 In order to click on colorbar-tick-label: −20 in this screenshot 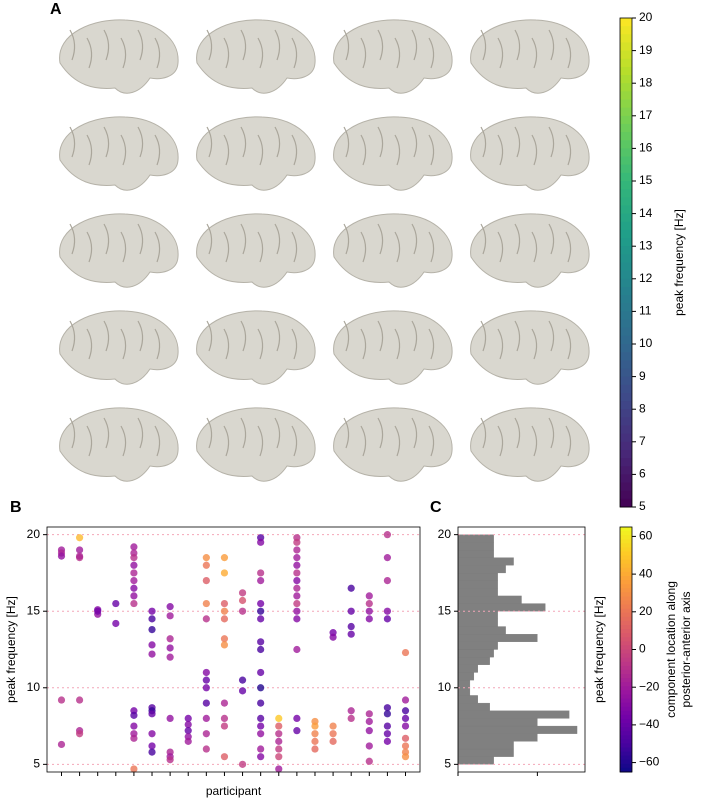, I will do `click(649, 686)`.